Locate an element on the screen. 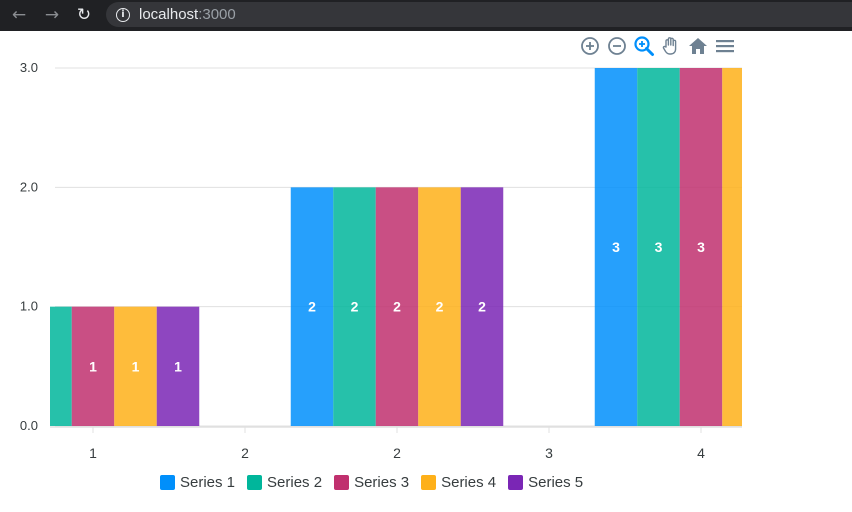 The width and height of the screenshot is (852, 512). x-tick-label: 1 is located at coordinates (93, 453).